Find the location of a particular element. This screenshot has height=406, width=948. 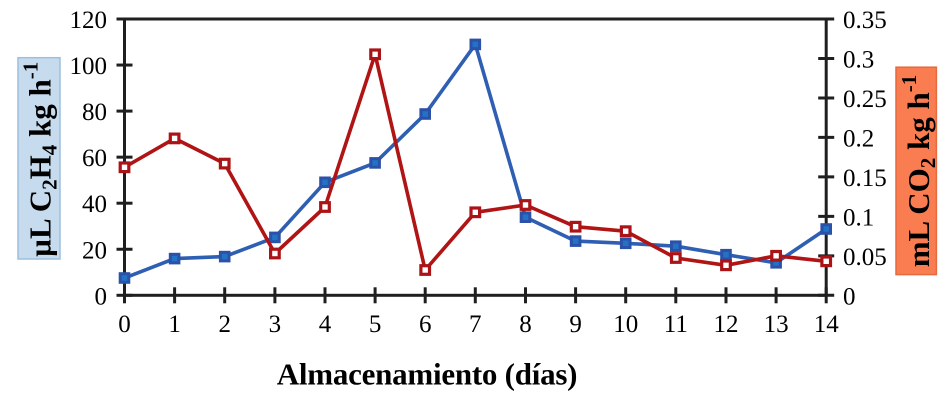

svg-text: 0.05 is located at coordinates (865, 257).